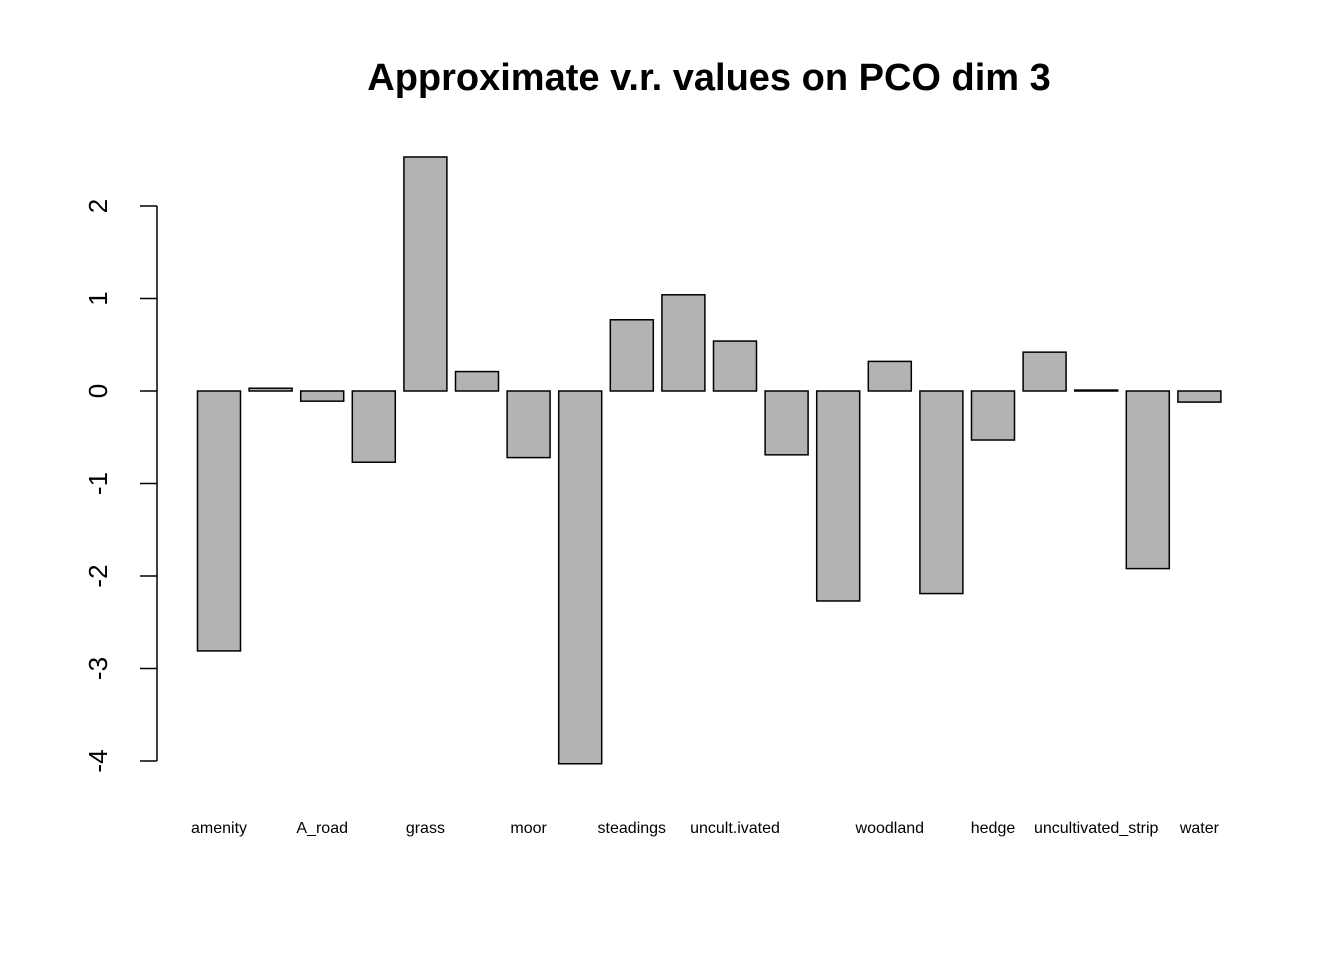  Describe the element at coordinates (98, 206) in the screenshot. I see `y-tick-label: 2` at that location.